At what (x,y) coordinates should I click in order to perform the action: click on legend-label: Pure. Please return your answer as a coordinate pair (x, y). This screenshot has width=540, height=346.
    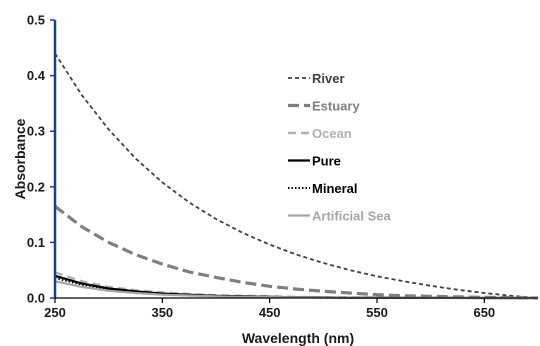
    Looking at the image, I should click on (326, 161).